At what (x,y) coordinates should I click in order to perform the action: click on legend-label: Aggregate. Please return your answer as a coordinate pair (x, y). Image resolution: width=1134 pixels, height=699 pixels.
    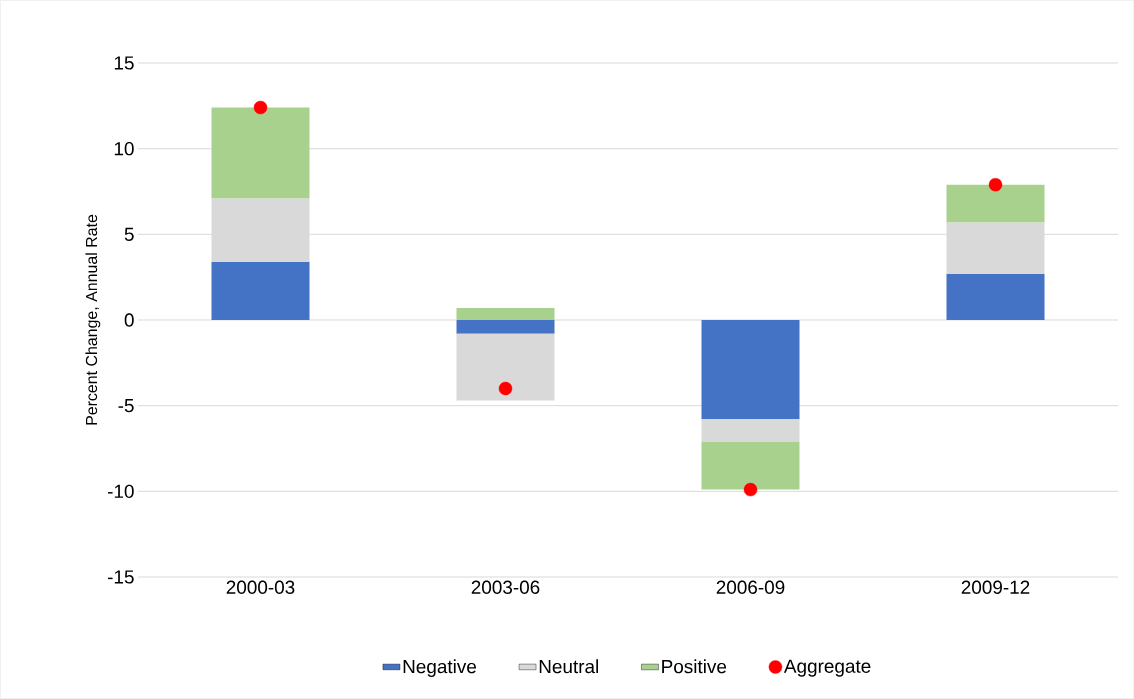
    Looking at the image, I should click on (827, 668).